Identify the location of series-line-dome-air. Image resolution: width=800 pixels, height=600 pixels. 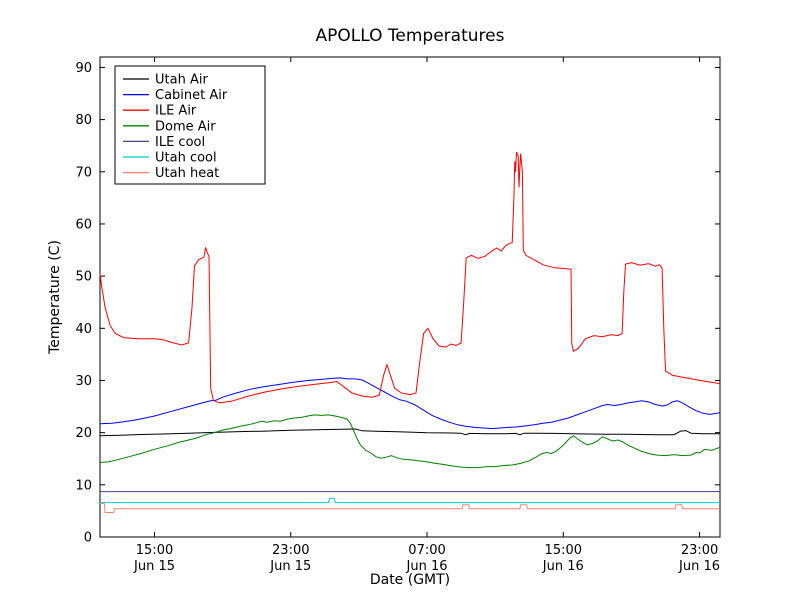
(410, 441).